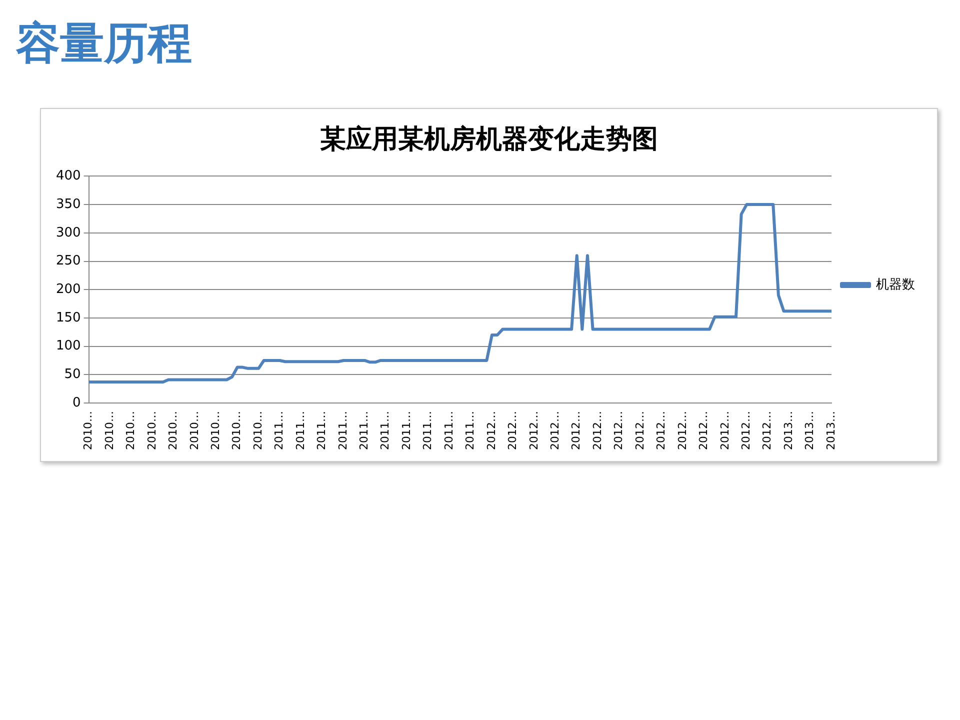 Image resolution: width=960 pixels, height=720 pixels. What do you see at coordinates (489, 139) in the screenshot?
I see `chart-title: 某应用某机房机器变化走势图` at bounding box center [489, 139].